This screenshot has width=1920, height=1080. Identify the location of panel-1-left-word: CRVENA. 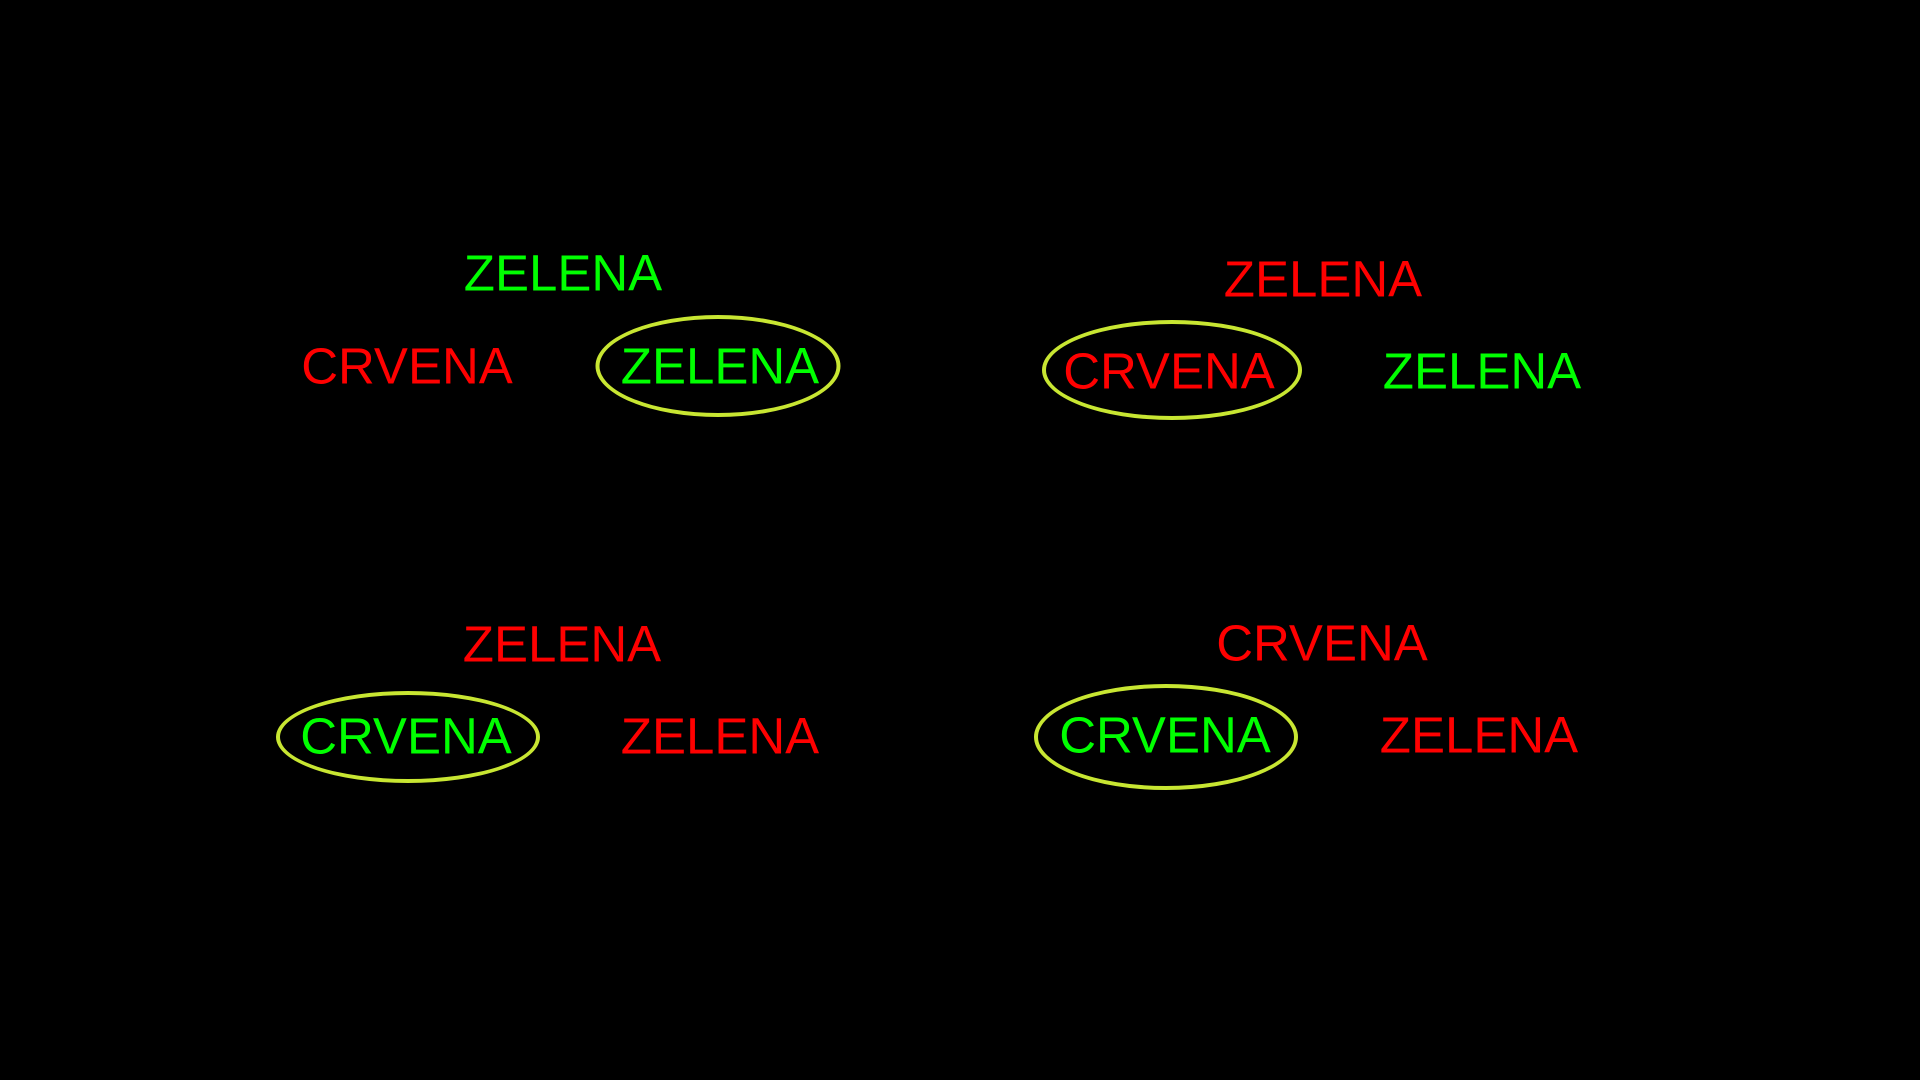
(407, 366).